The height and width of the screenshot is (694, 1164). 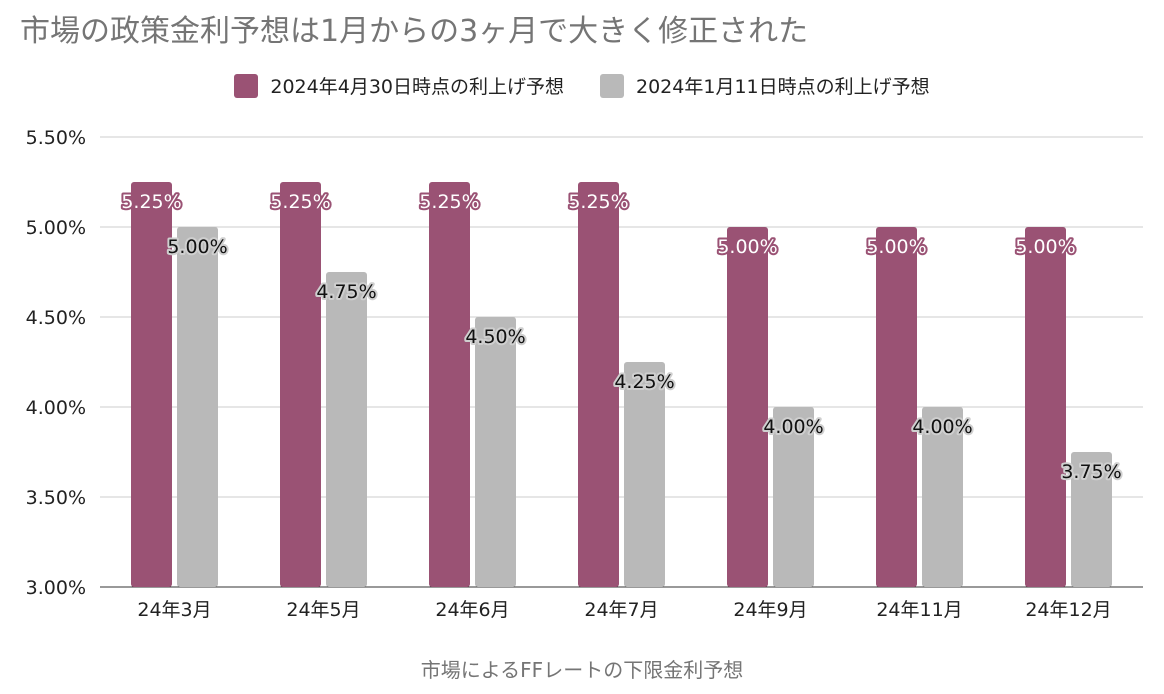 I want to click on x-tick-label: 24年12月, so click(x=1068, y=610).